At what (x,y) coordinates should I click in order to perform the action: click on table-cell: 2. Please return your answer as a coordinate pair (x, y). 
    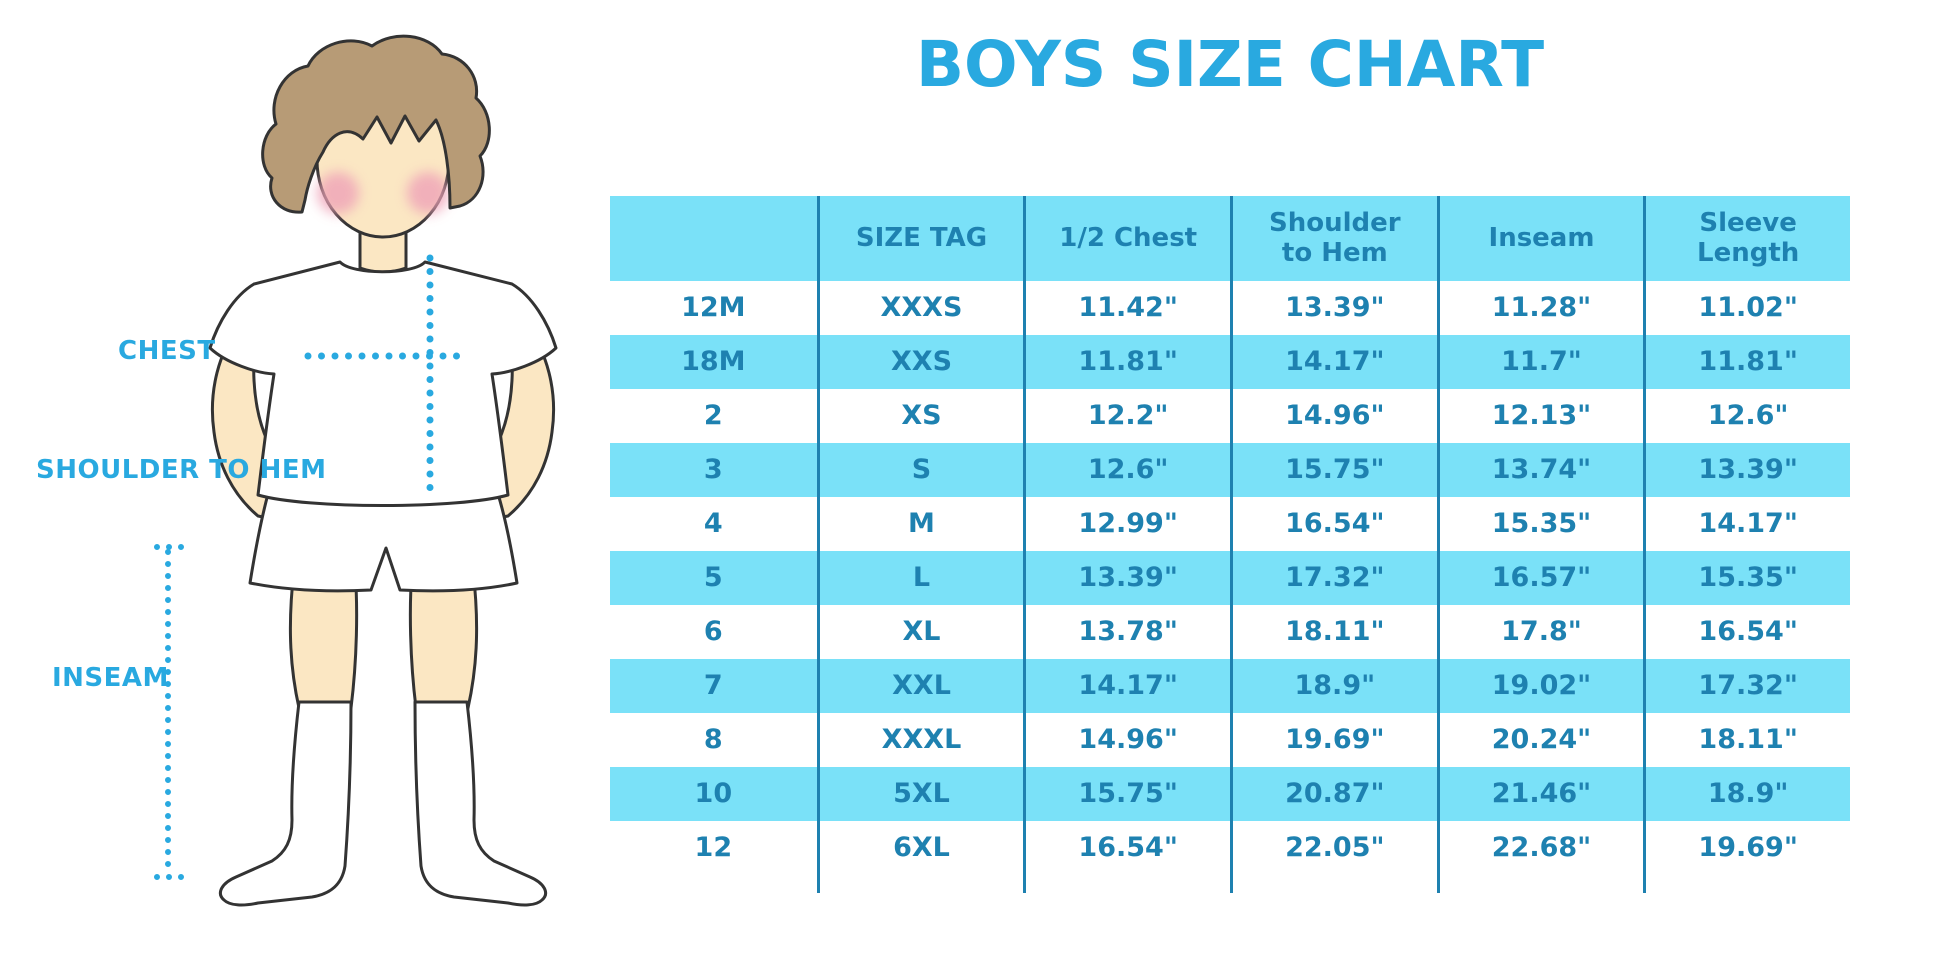
    Looking at the image, I should click on (713, 415).